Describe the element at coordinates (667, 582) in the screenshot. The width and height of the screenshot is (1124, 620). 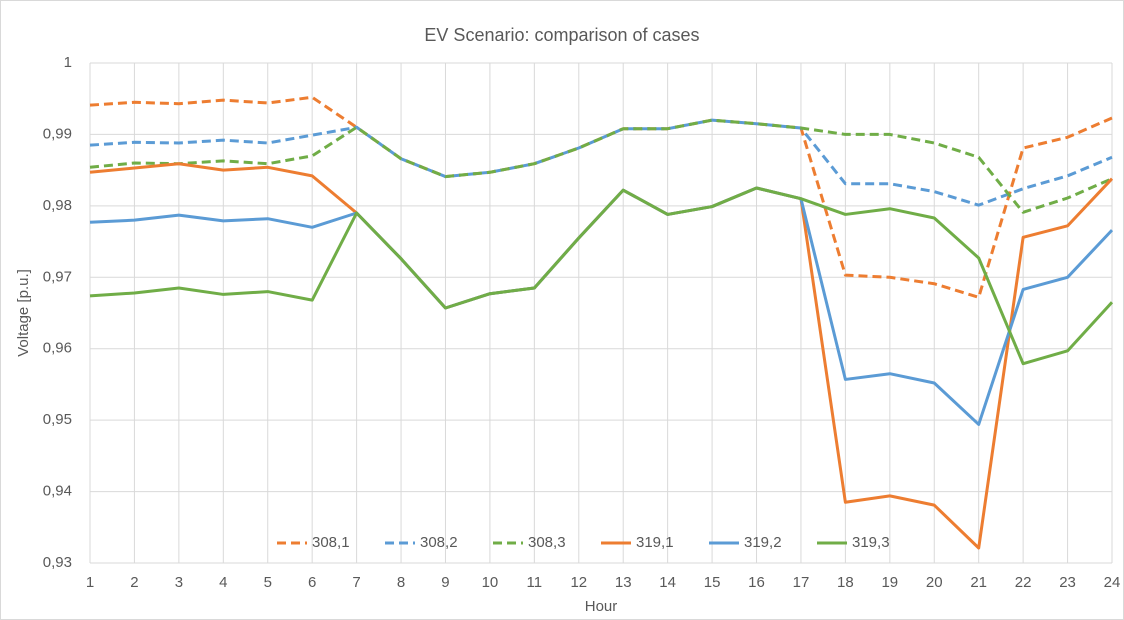
I see `x-tick-label: 14` at that location.